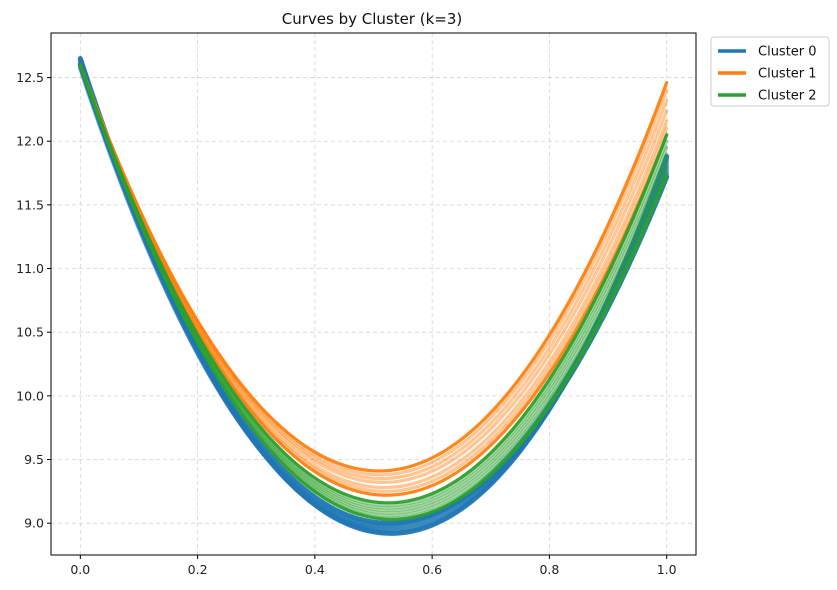  Describe the element at coordinates (34, 523) in the screenshot. I see `y-tick-label: 9.0` at that location.